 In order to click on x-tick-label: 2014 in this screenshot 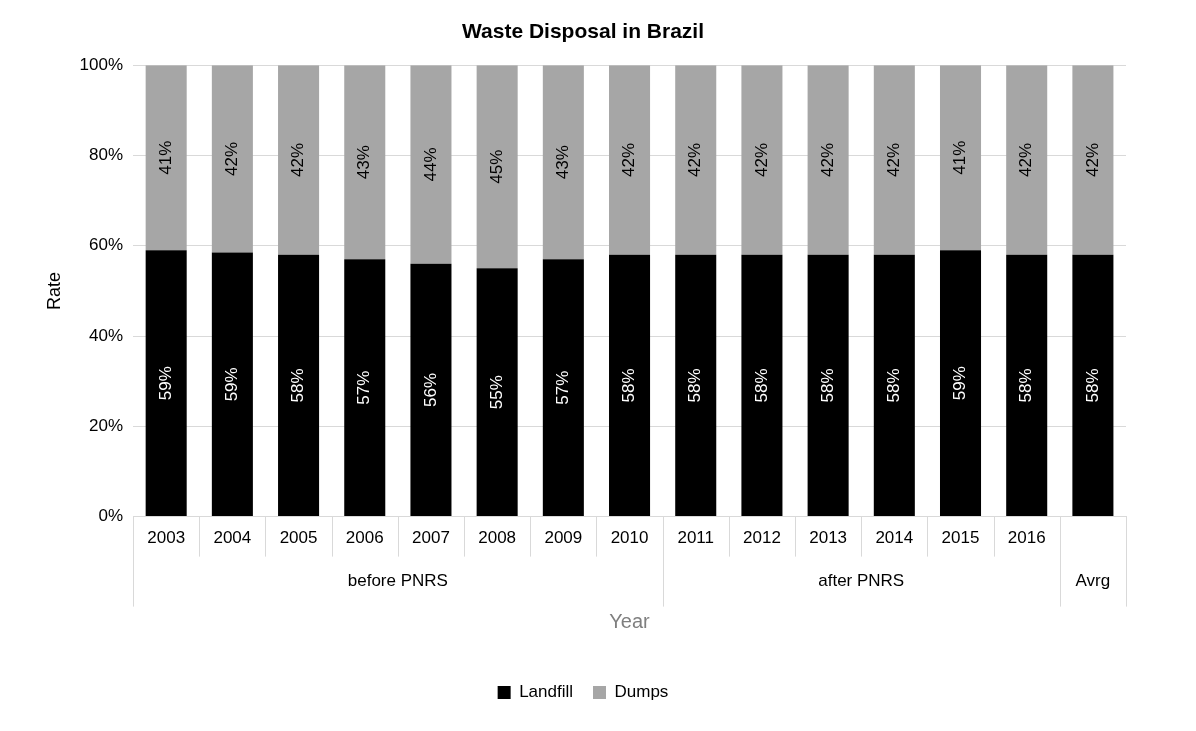, I will do `click(894, 538)`.